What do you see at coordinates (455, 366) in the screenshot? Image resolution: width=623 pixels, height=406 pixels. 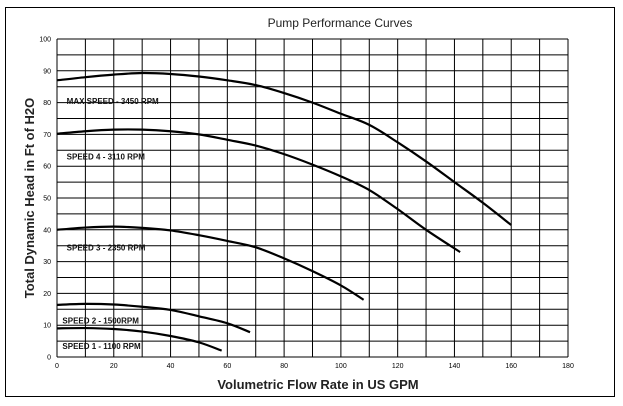 I see `x-tick-label: 140` at bounding box center [455, 366].